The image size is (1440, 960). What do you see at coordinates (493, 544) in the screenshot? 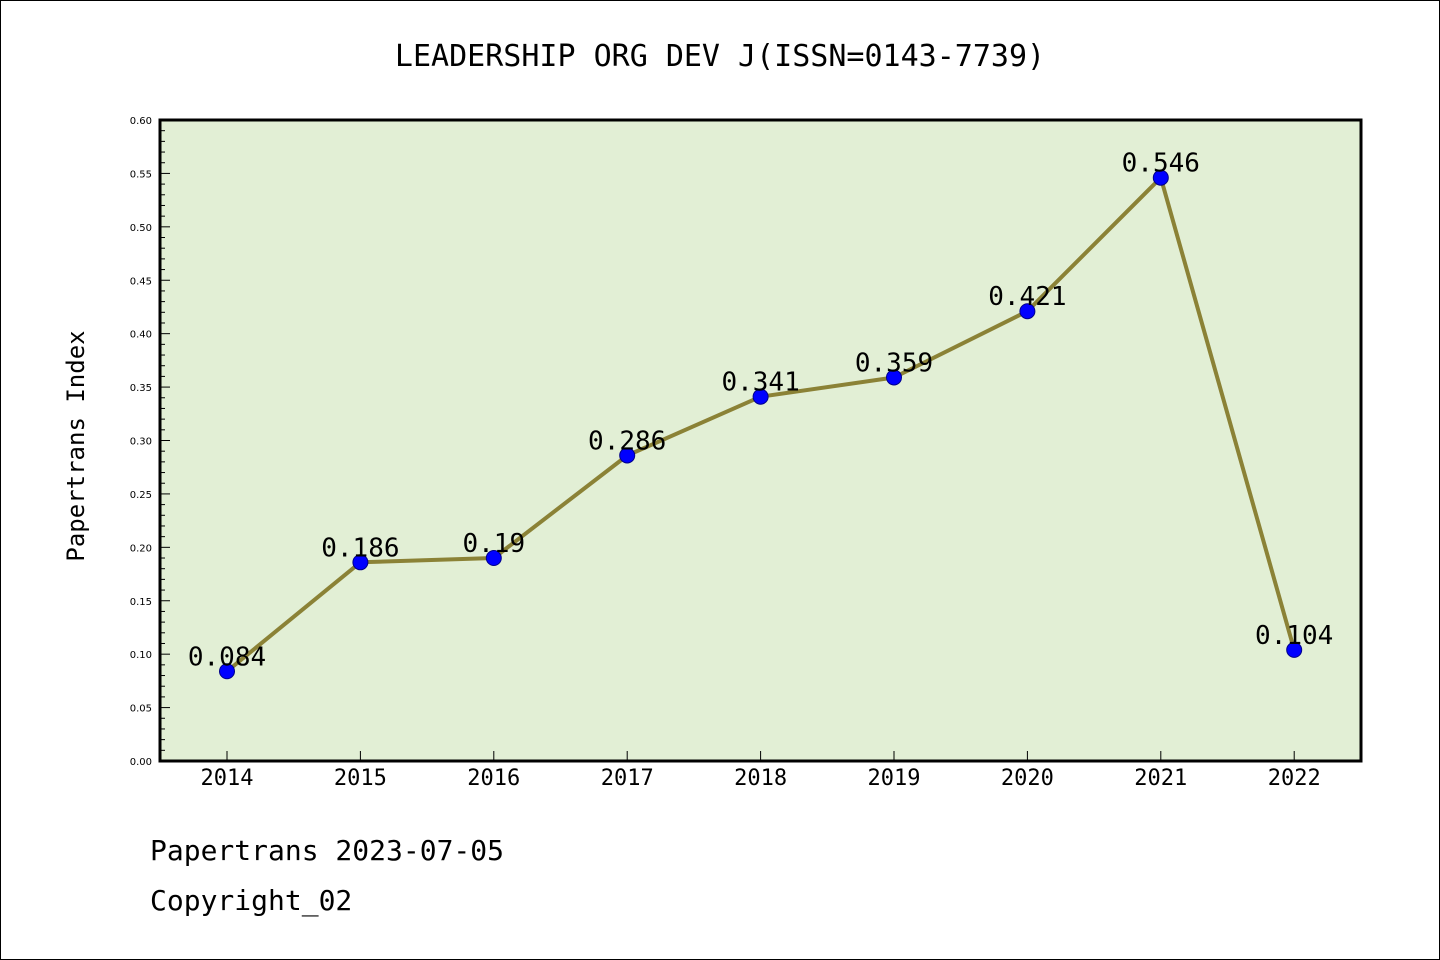
I see `data-label: 0.19` at bounding box center [493, 544].